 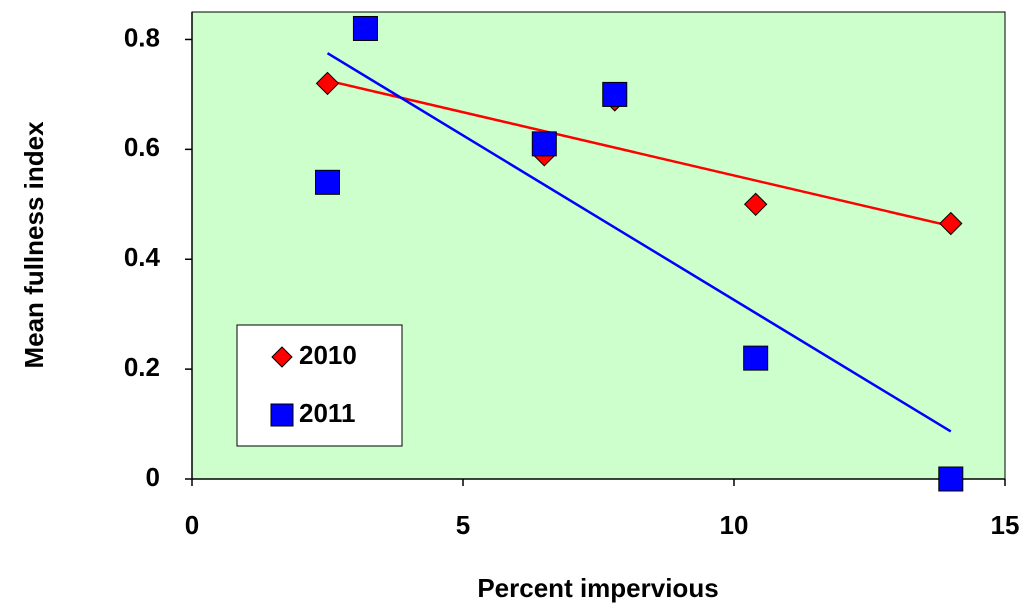 I want to click on legend-label: 2011, so click(x=327, y=413).